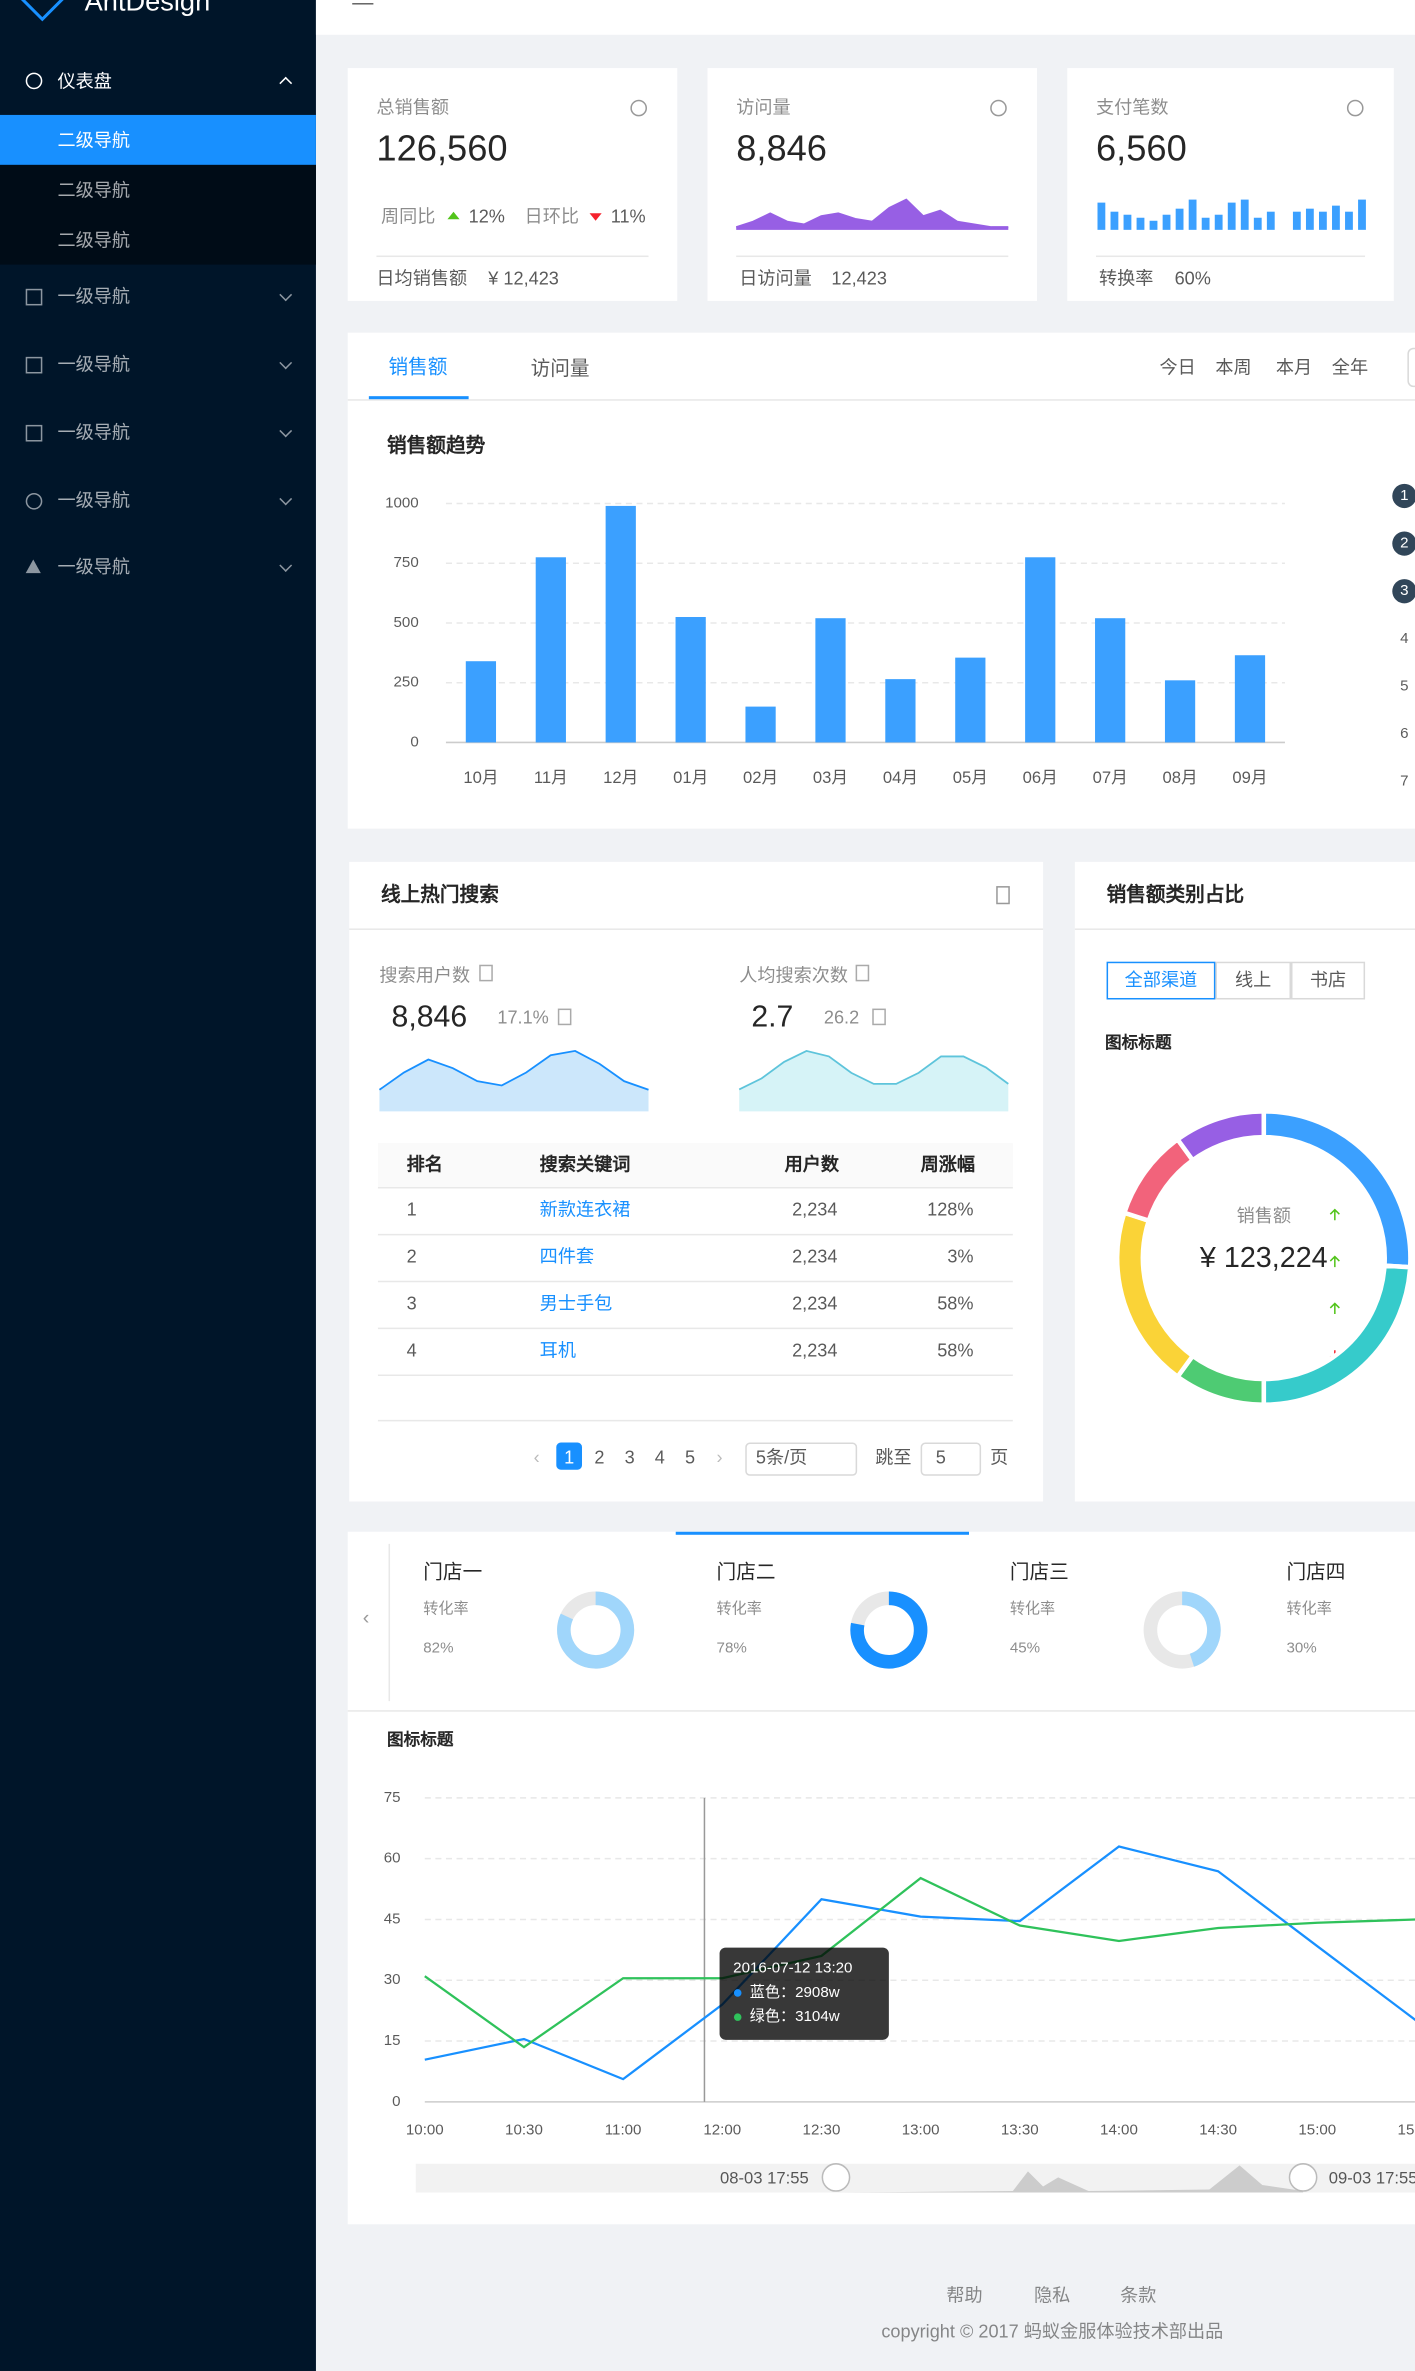  What do you see at coordinates (453, 215) in the screenshot?
I see `up-arrow` at bounding box center [453, 215].